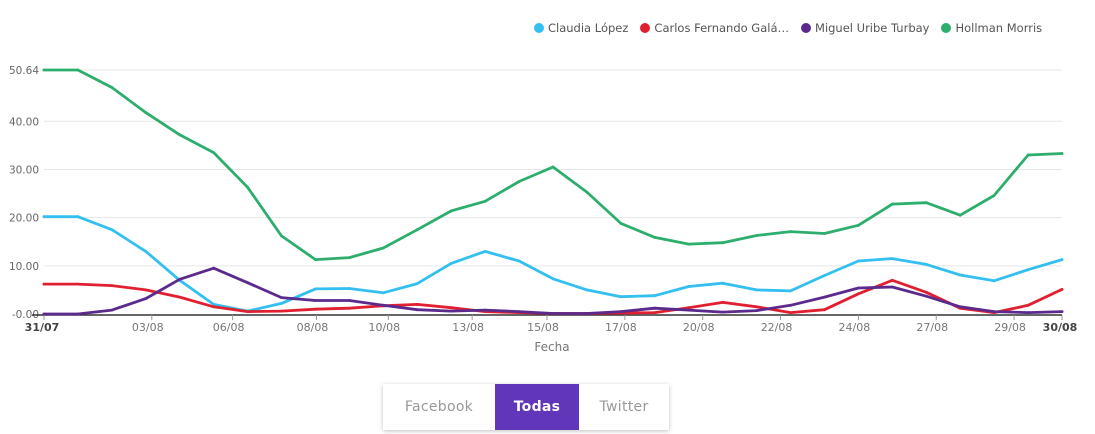 The width and height of the screenshot is (1095, 434). I want to click on legend-item-claudia-lopez: Claudia López, so click(581, 28).